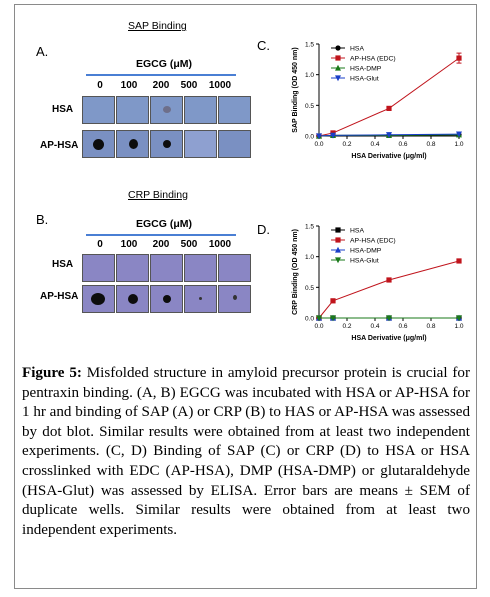  I want to click on panel-a-dose-500: 500, so click(189, 85).